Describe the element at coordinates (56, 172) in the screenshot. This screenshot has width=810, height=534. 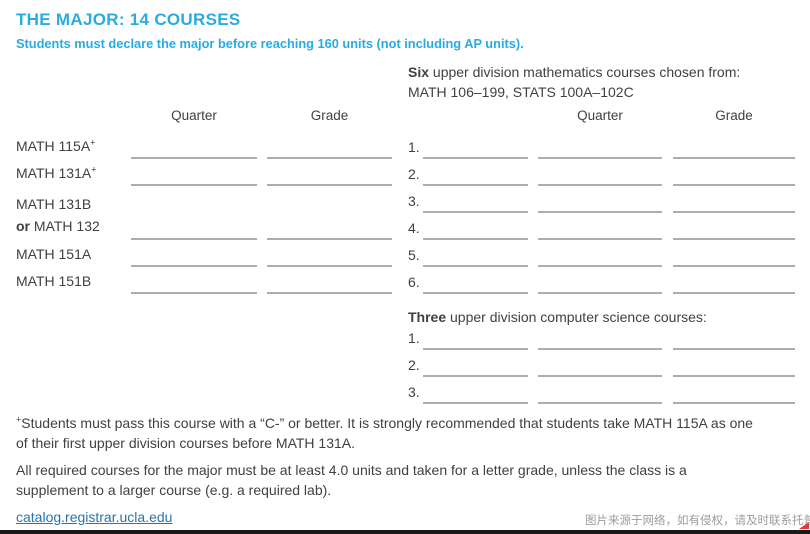
I see `course-label-math131a: MATH 131A+` at that location.